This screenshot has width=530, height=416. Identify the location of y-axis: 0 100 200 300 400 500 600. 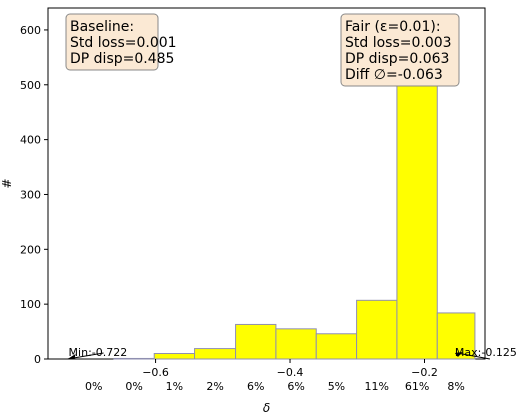
(34, 195).